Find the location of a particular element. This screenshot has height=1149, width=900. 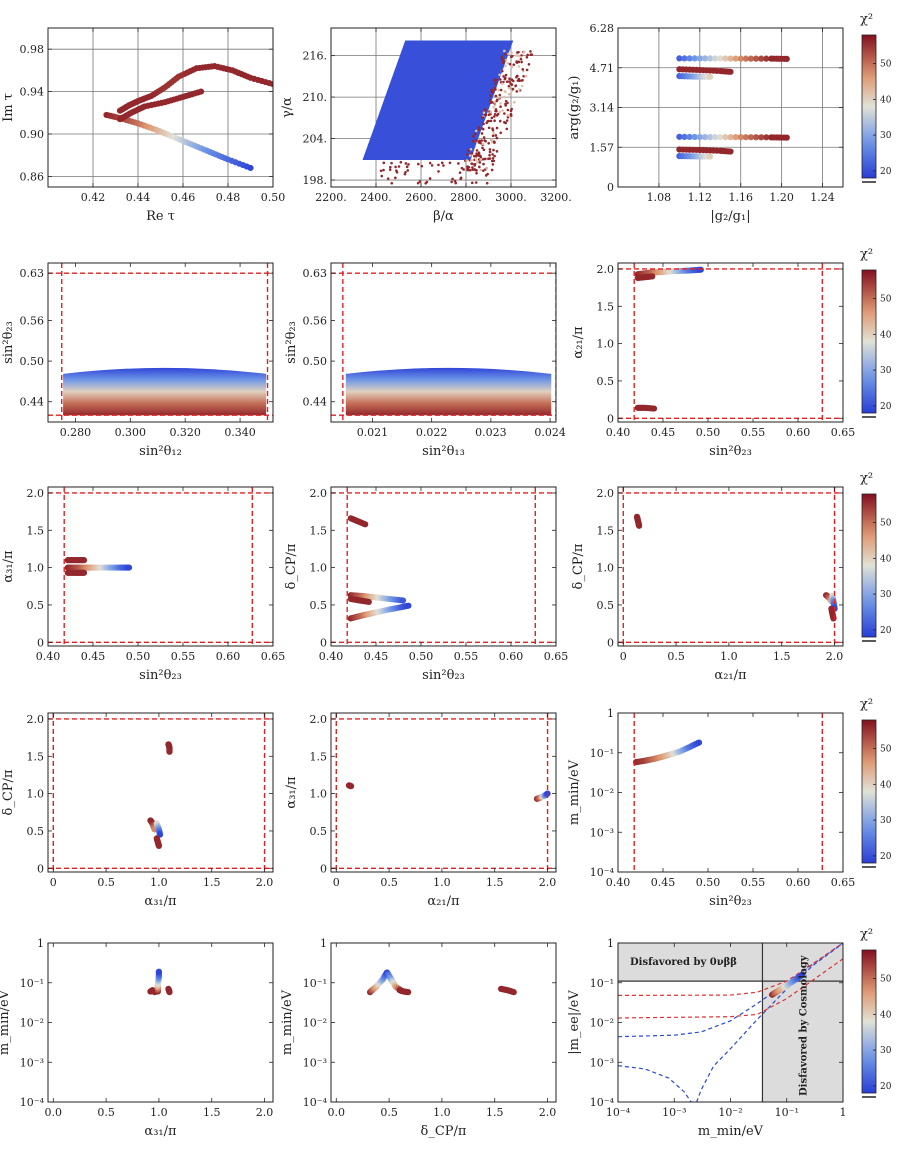

y-tick-label: 0.94 is located at coordinates (32, 92).